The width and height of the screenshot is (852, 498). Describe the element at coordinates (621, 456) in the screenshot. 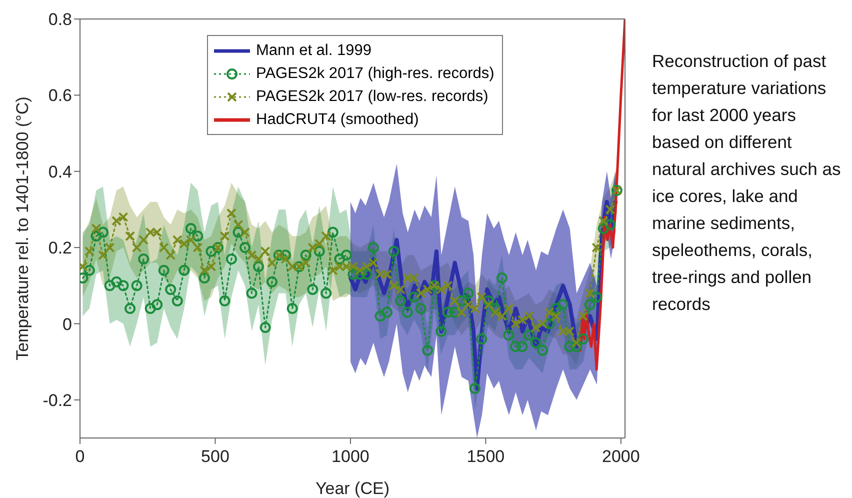

I see `x-tick-label: 2000` at that location.